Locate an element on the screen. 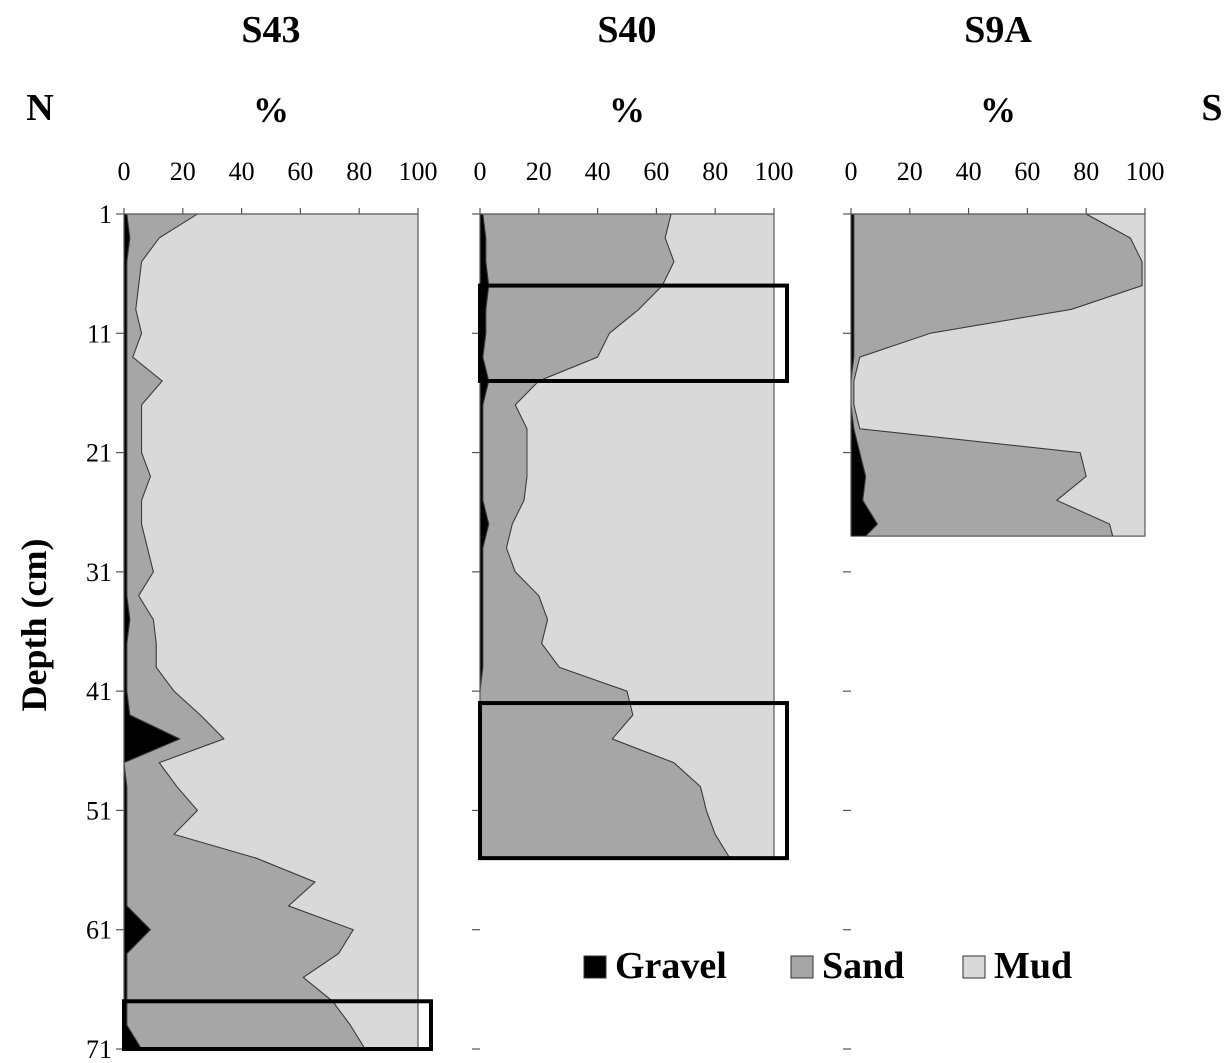 This screenshot has height=1063, width=1230. y-tick-label: 71 is located at coordinates (99, 1049).